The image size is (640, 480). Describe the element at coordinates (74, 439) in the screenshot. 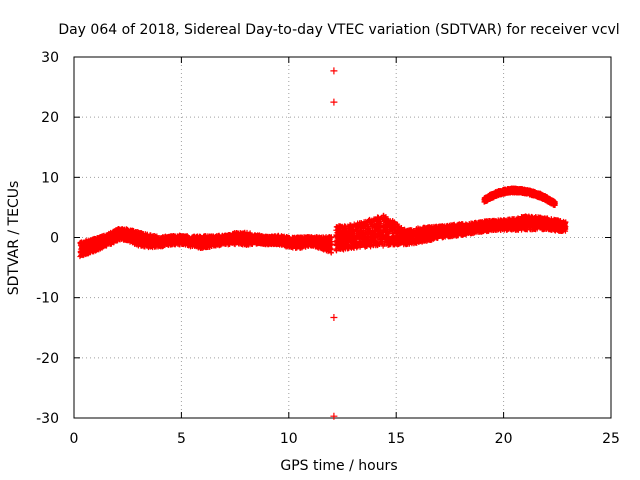

I see `x-tick-label: 0` at that location.